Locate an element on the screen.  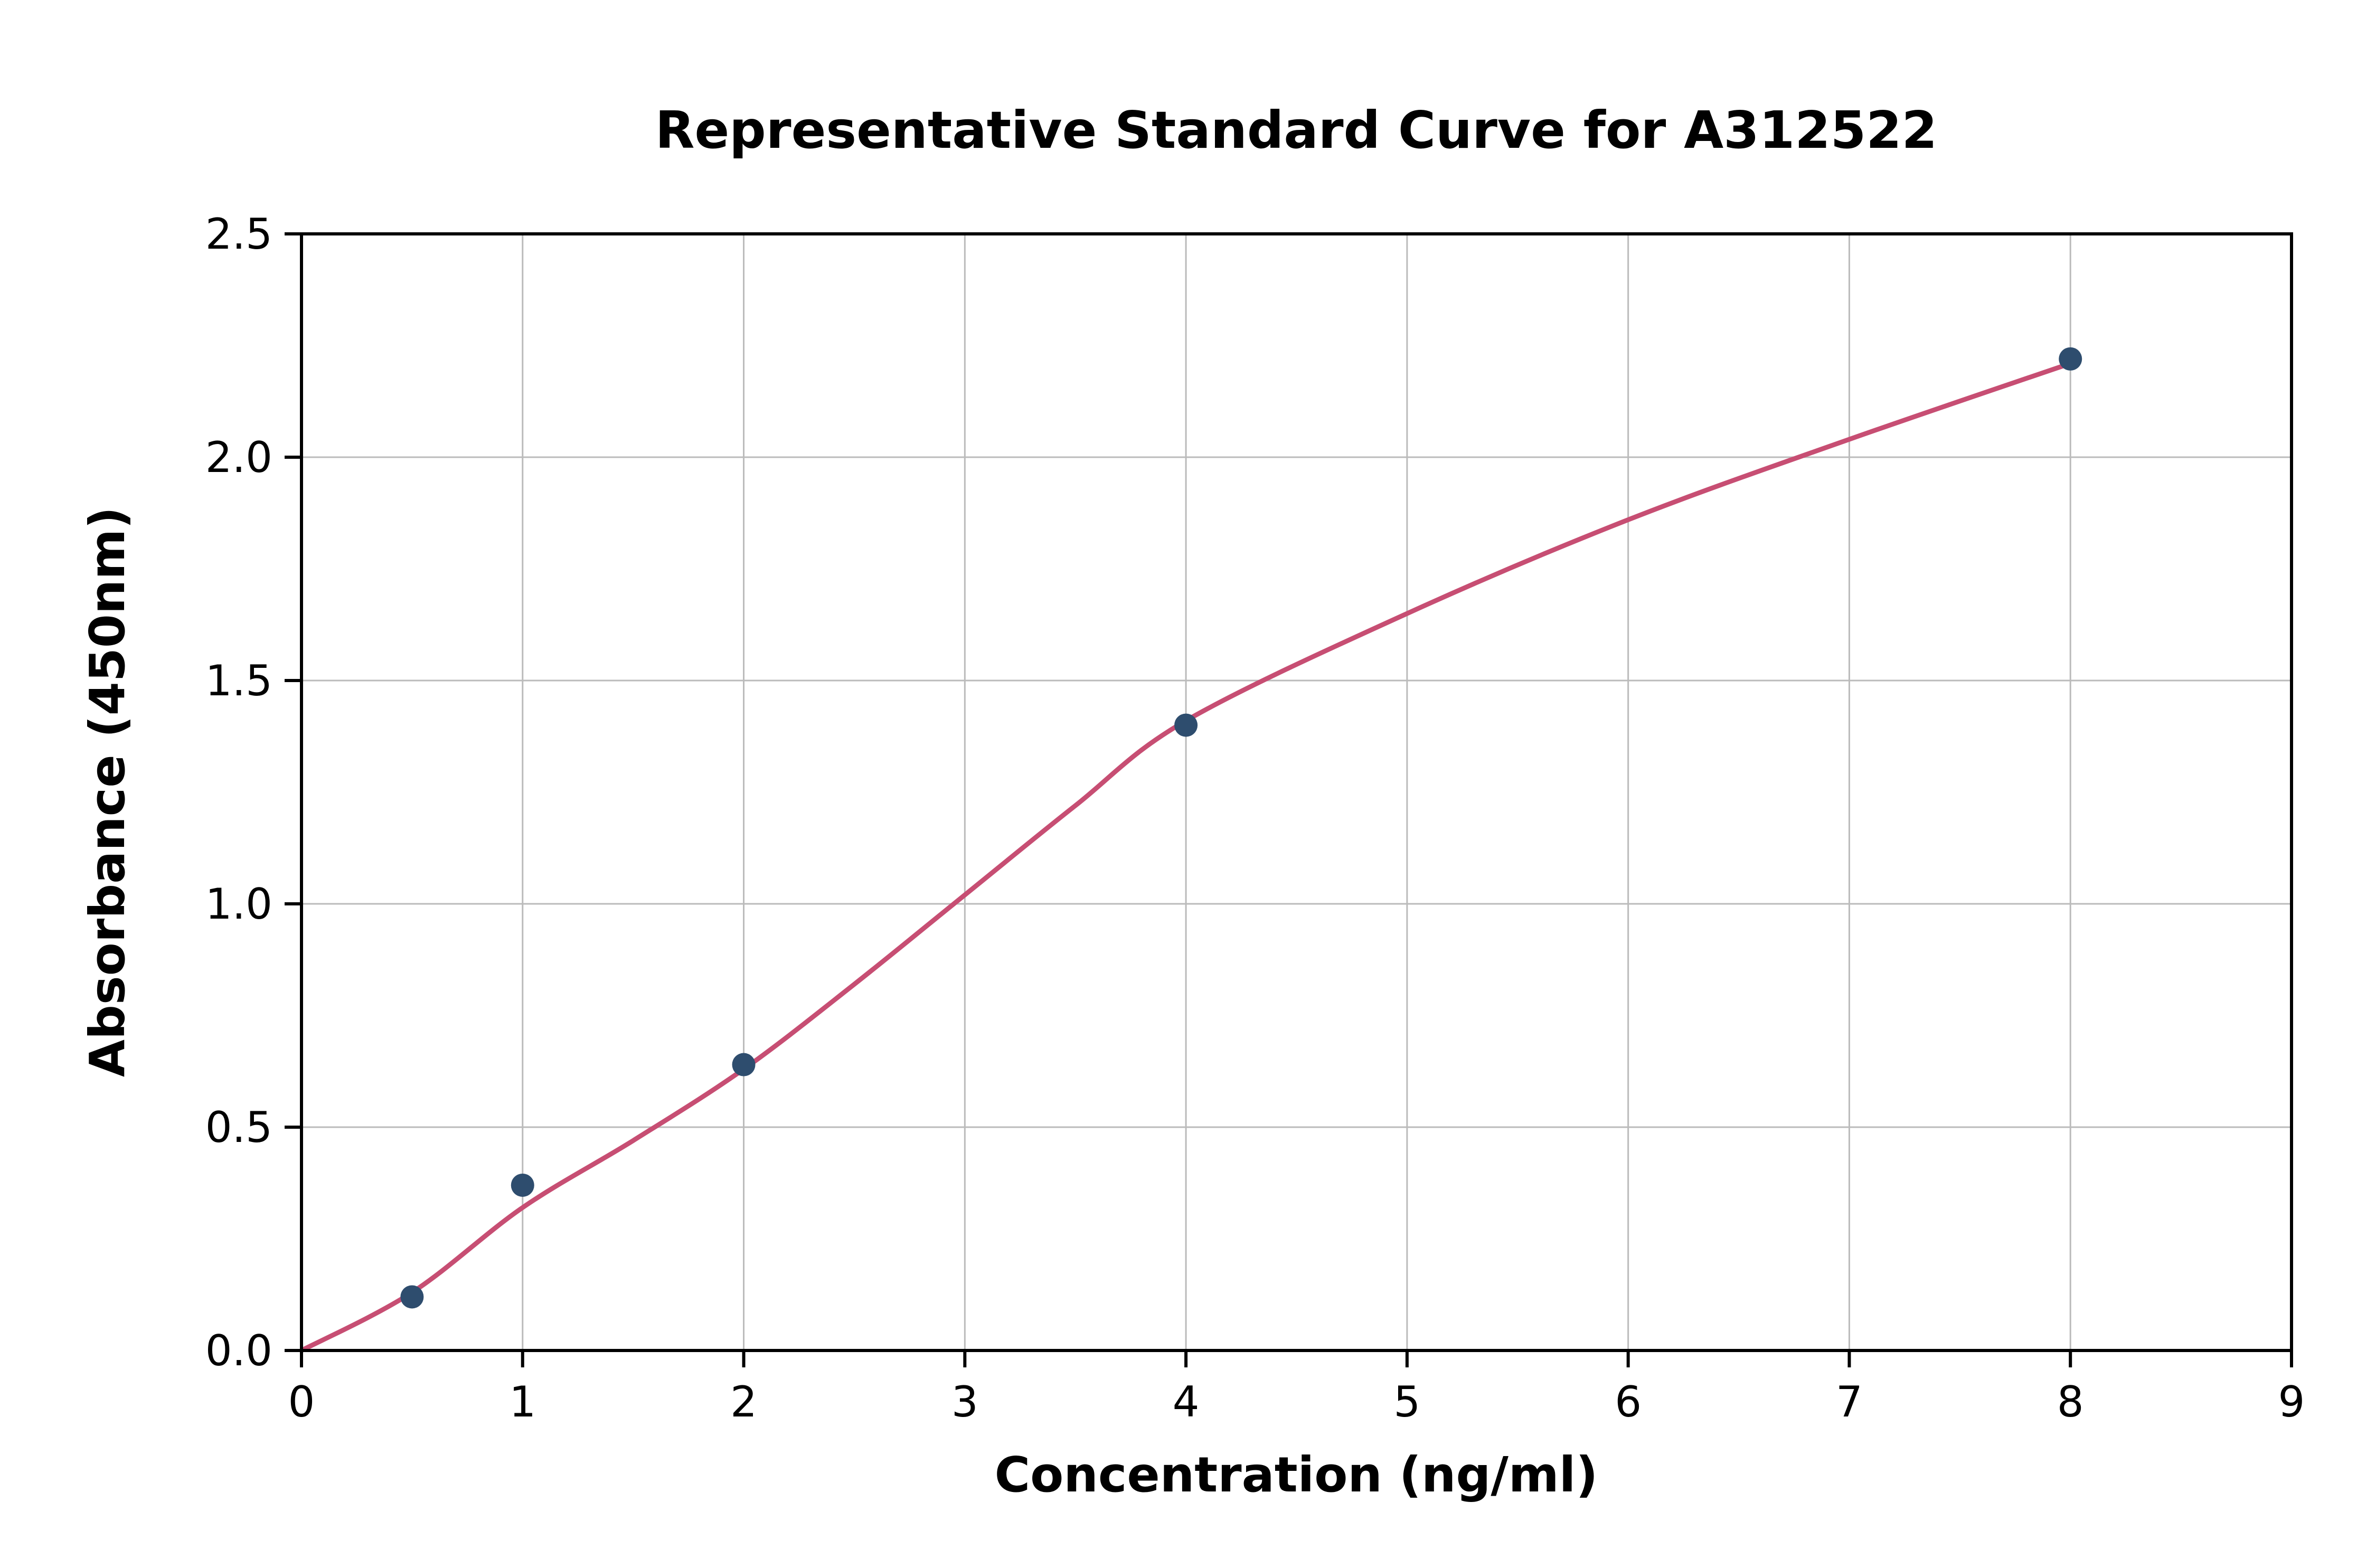
x-tick-label: 4 is located at coordinates (1186, 1402).